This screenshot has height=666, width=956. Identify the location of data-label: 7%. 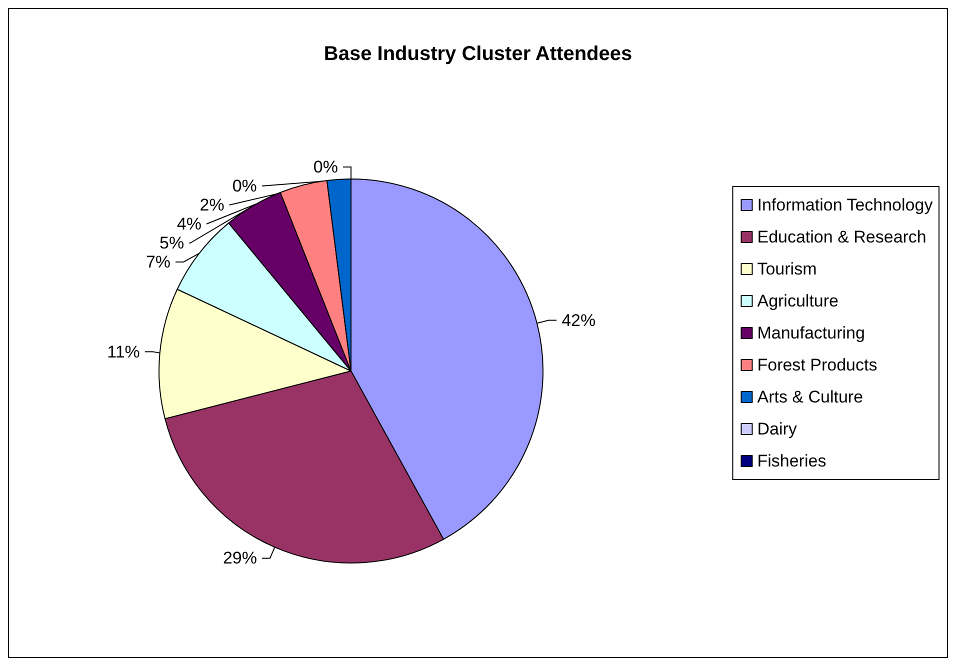
(158, 262).